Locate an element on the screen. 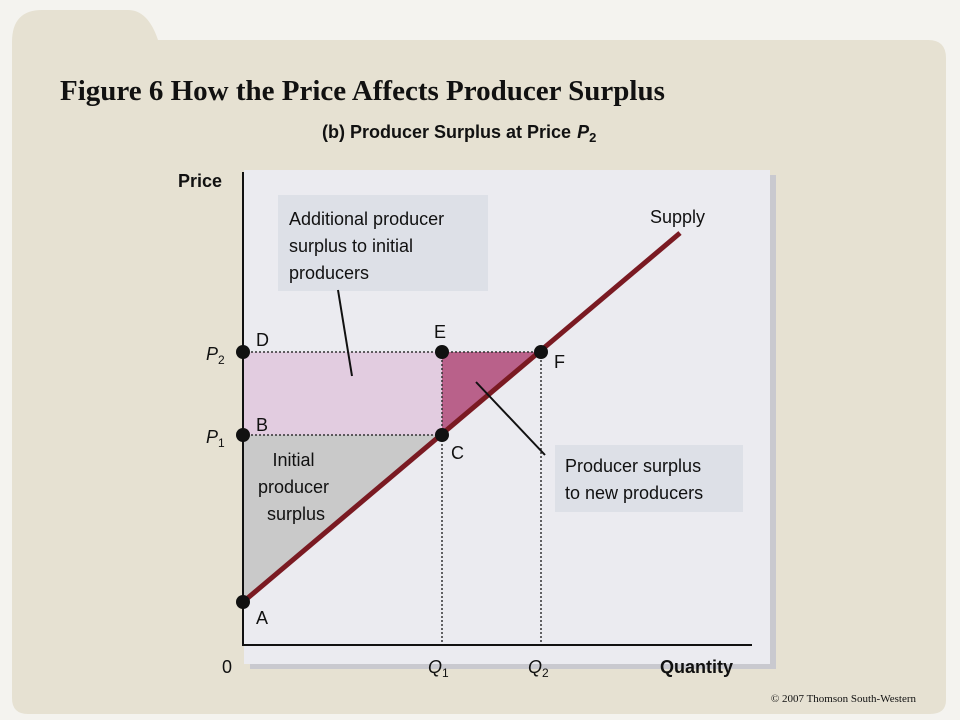  point-label: F is located at coordinates (559, 362).